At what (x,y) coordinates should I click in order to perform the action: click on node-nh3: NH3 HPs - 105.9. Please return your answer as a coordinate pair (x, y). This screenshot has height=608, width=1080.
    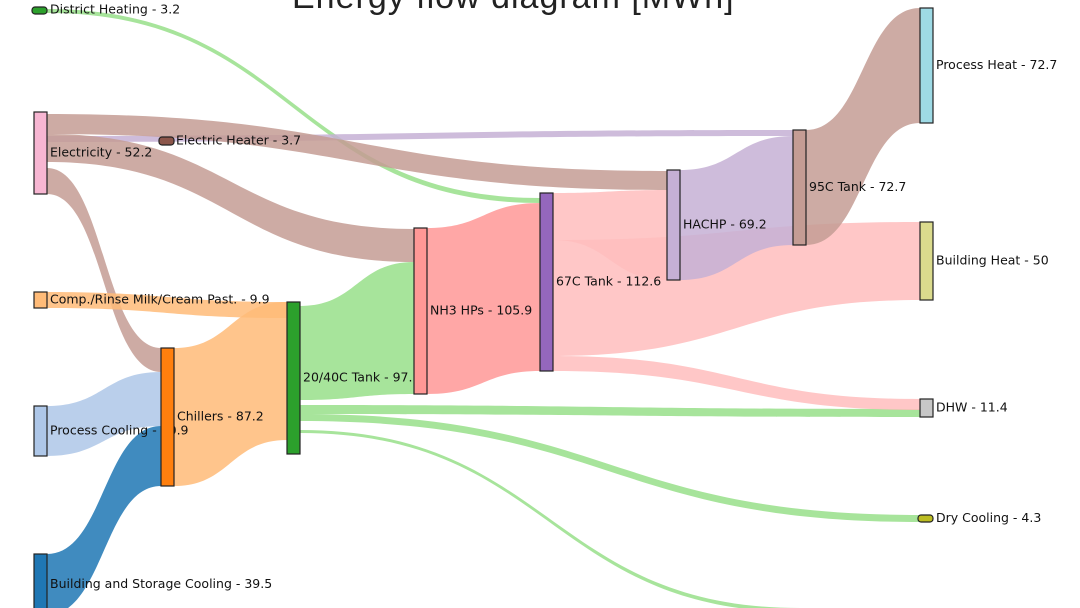
    Looking at the image, I should click on (472, 311).